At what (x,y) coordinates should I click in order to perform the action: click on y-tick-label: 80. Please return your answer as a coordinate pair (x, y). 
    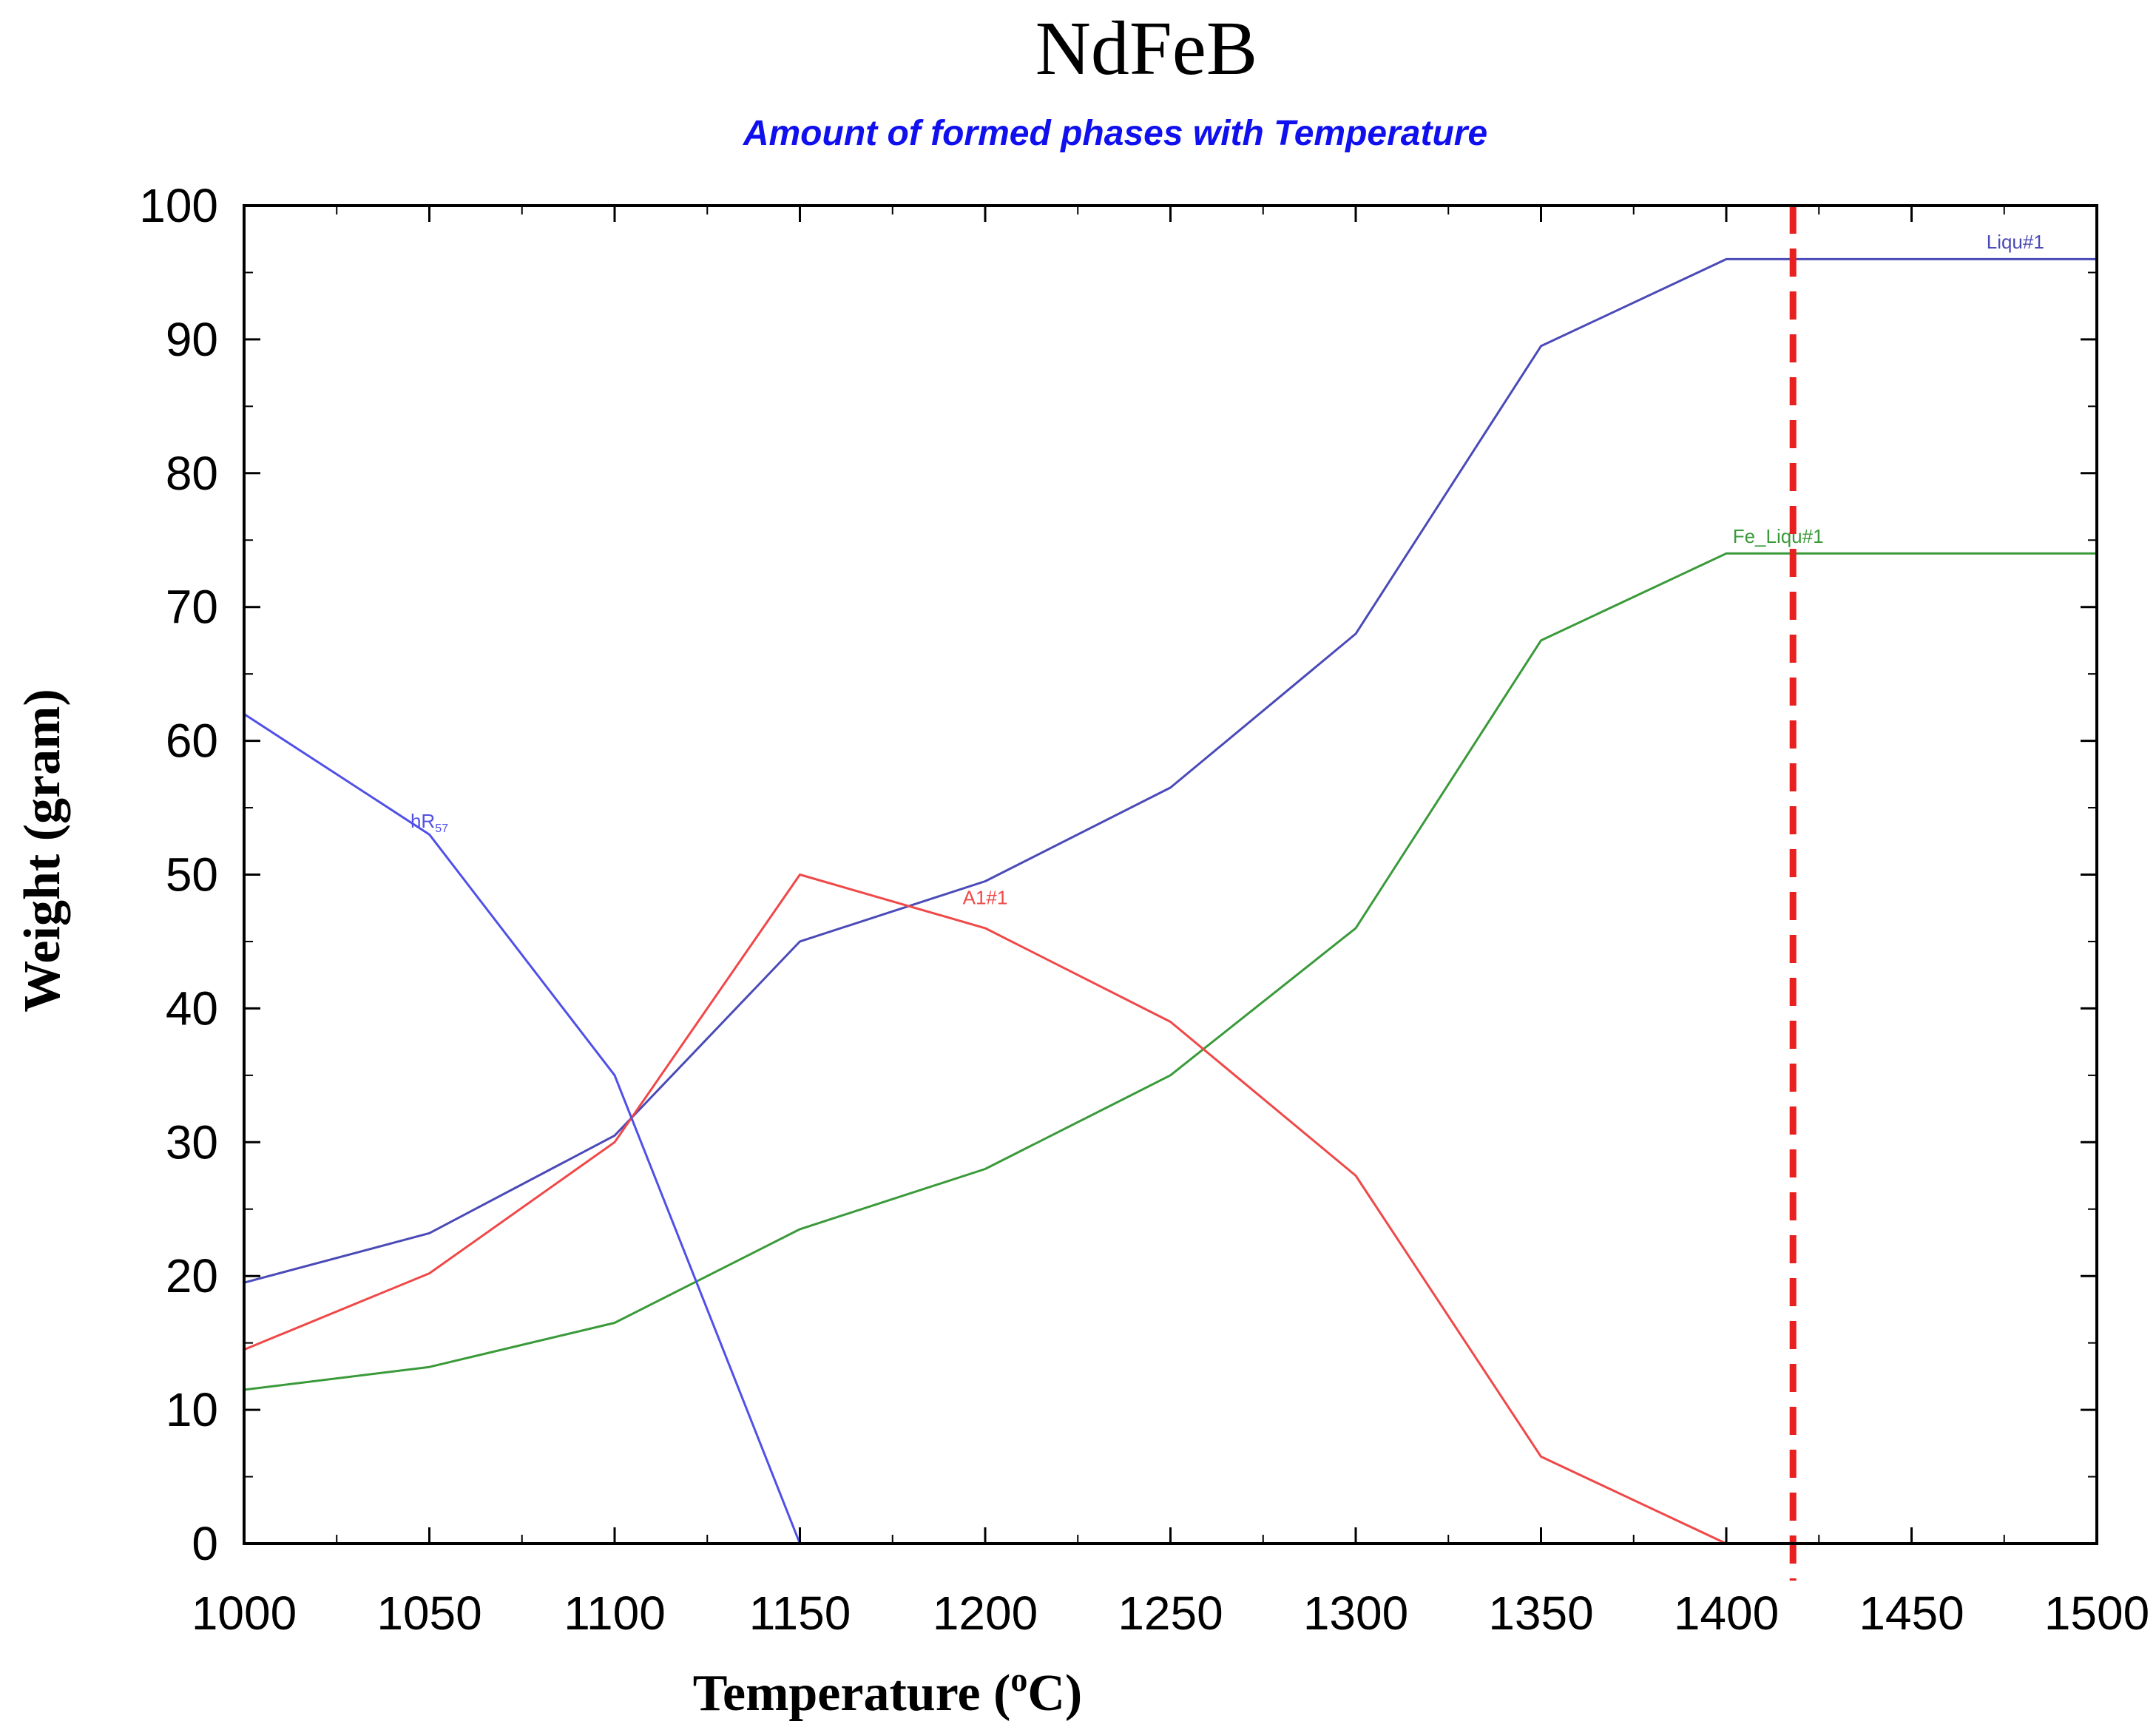
    Looking at the image, I should click on (192, 473).